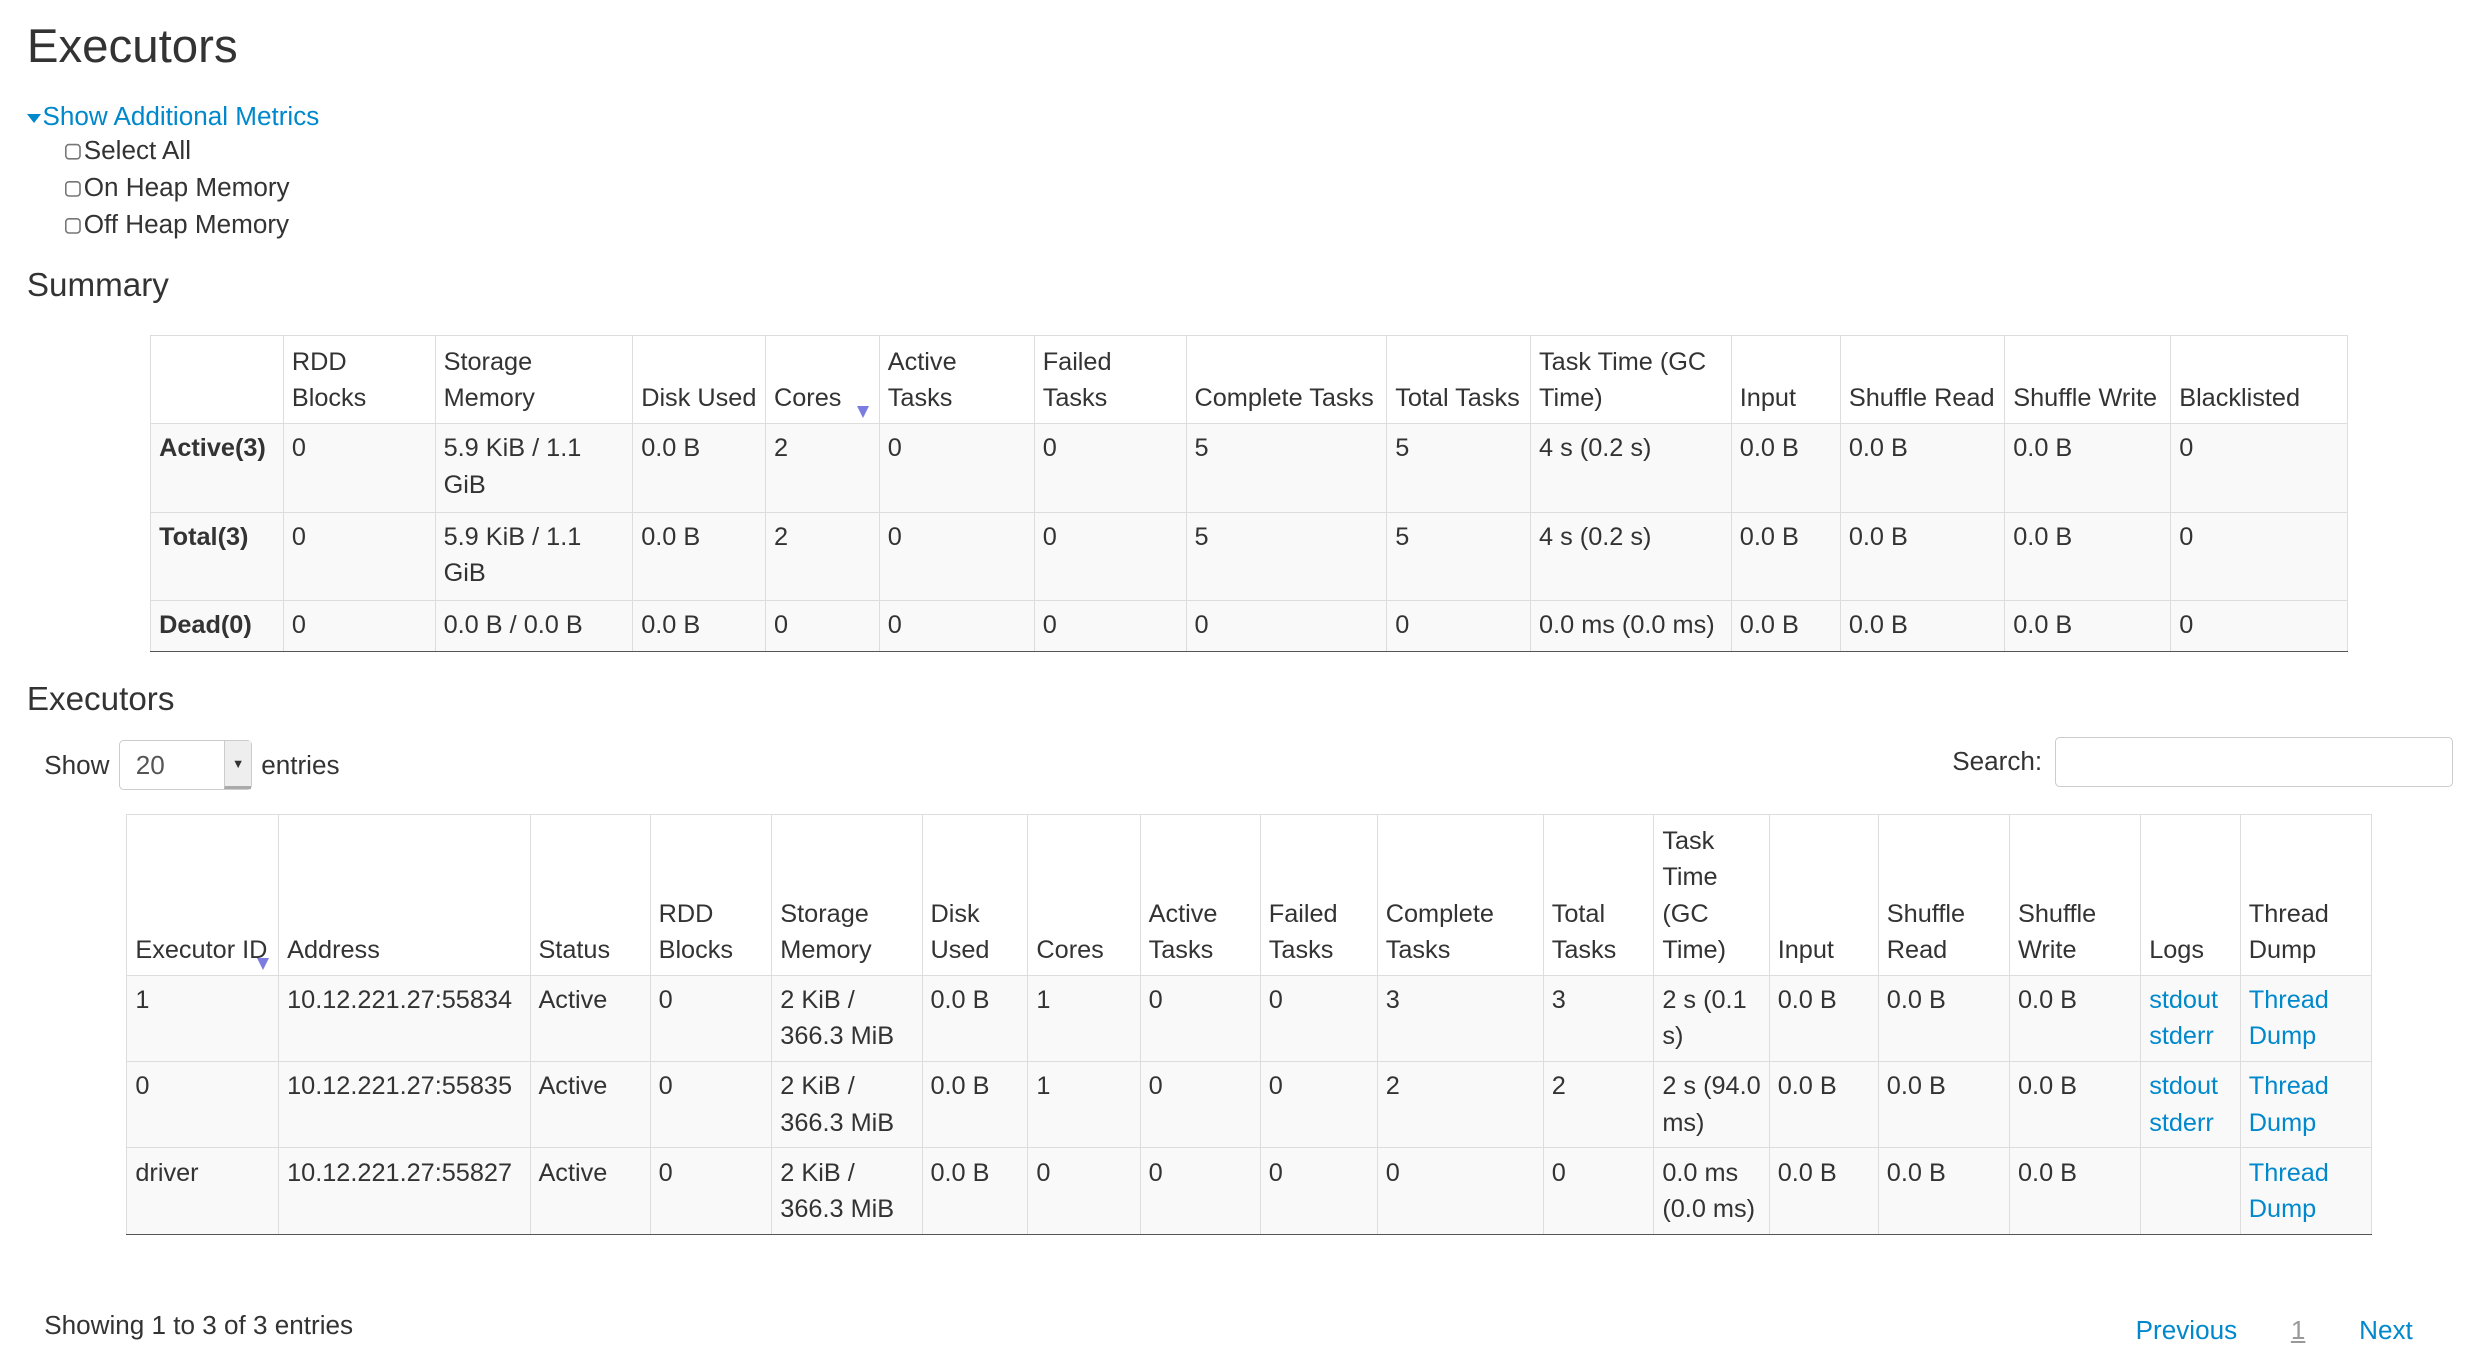  What do you see at coordinates (2386, 1330) in the screenshot?
I see `next-button: Next` at bounding box center [2386, 1330].